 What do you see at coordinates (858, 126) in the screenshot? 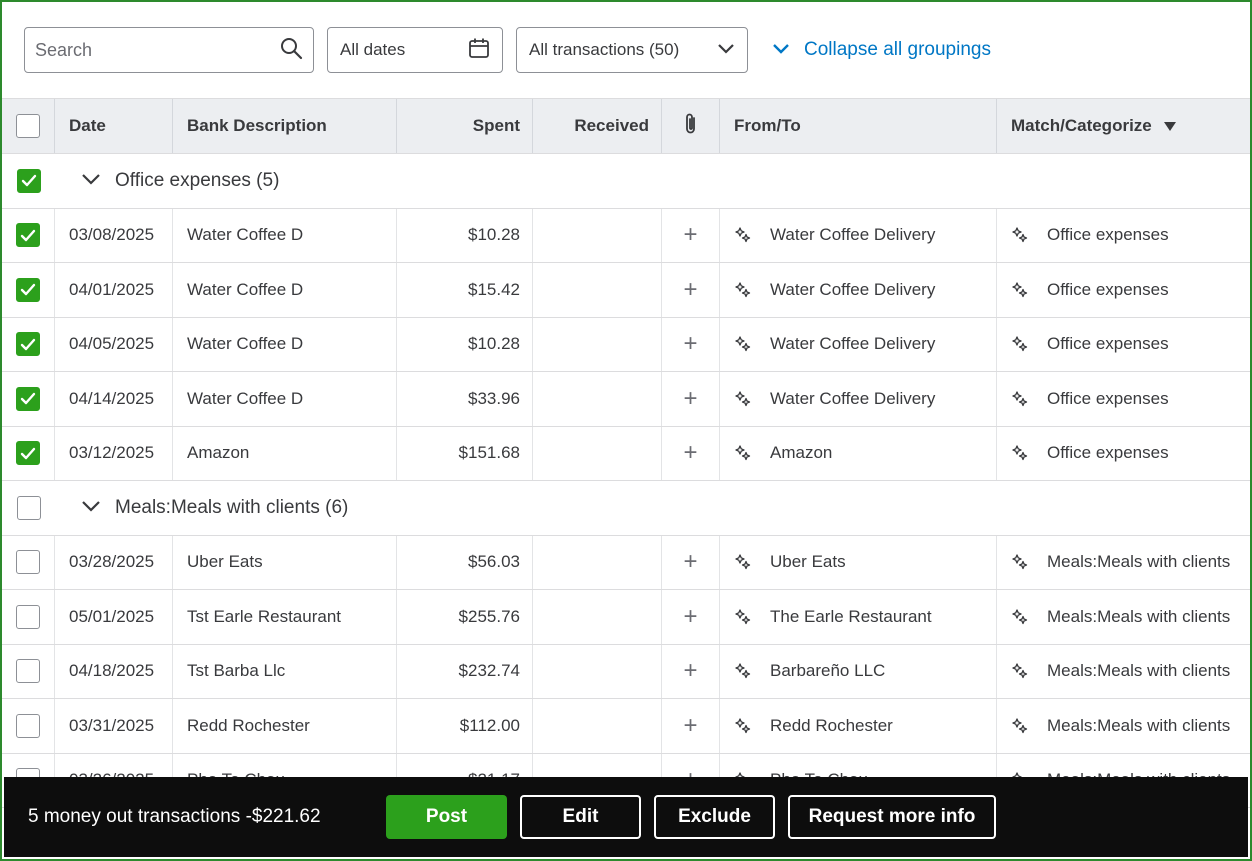
I see `column-from-to: From/To` at bounding box center [858, 126].